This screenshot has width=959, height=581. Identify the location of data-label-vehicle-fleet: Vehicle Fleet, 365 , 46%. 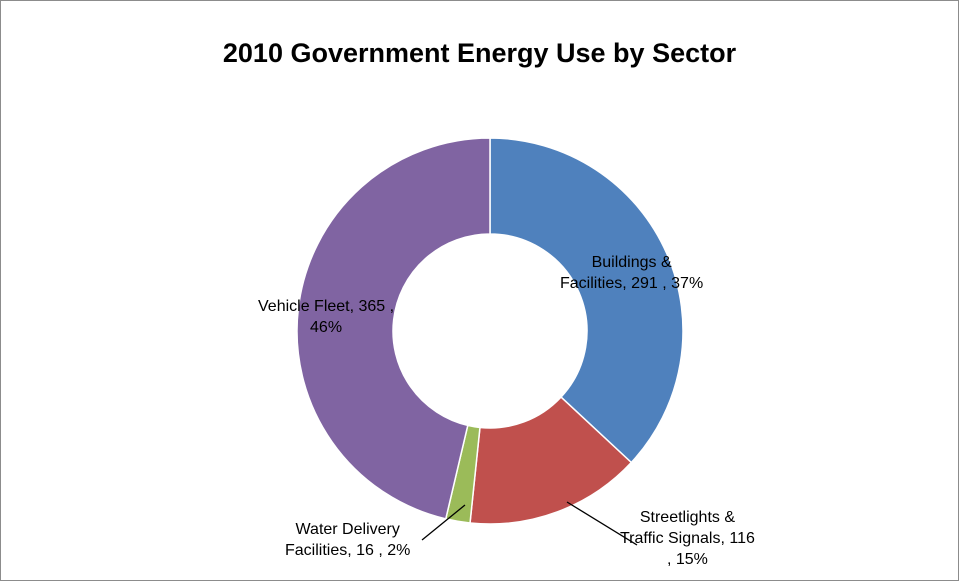
(326, 317).